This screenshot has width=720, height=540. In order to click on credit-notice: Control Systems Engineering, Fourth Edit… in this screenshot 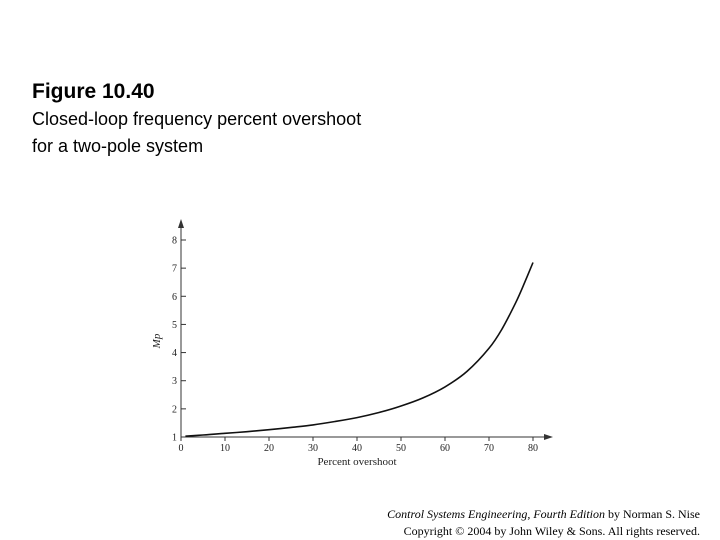, I will do `click(520, 523)`.